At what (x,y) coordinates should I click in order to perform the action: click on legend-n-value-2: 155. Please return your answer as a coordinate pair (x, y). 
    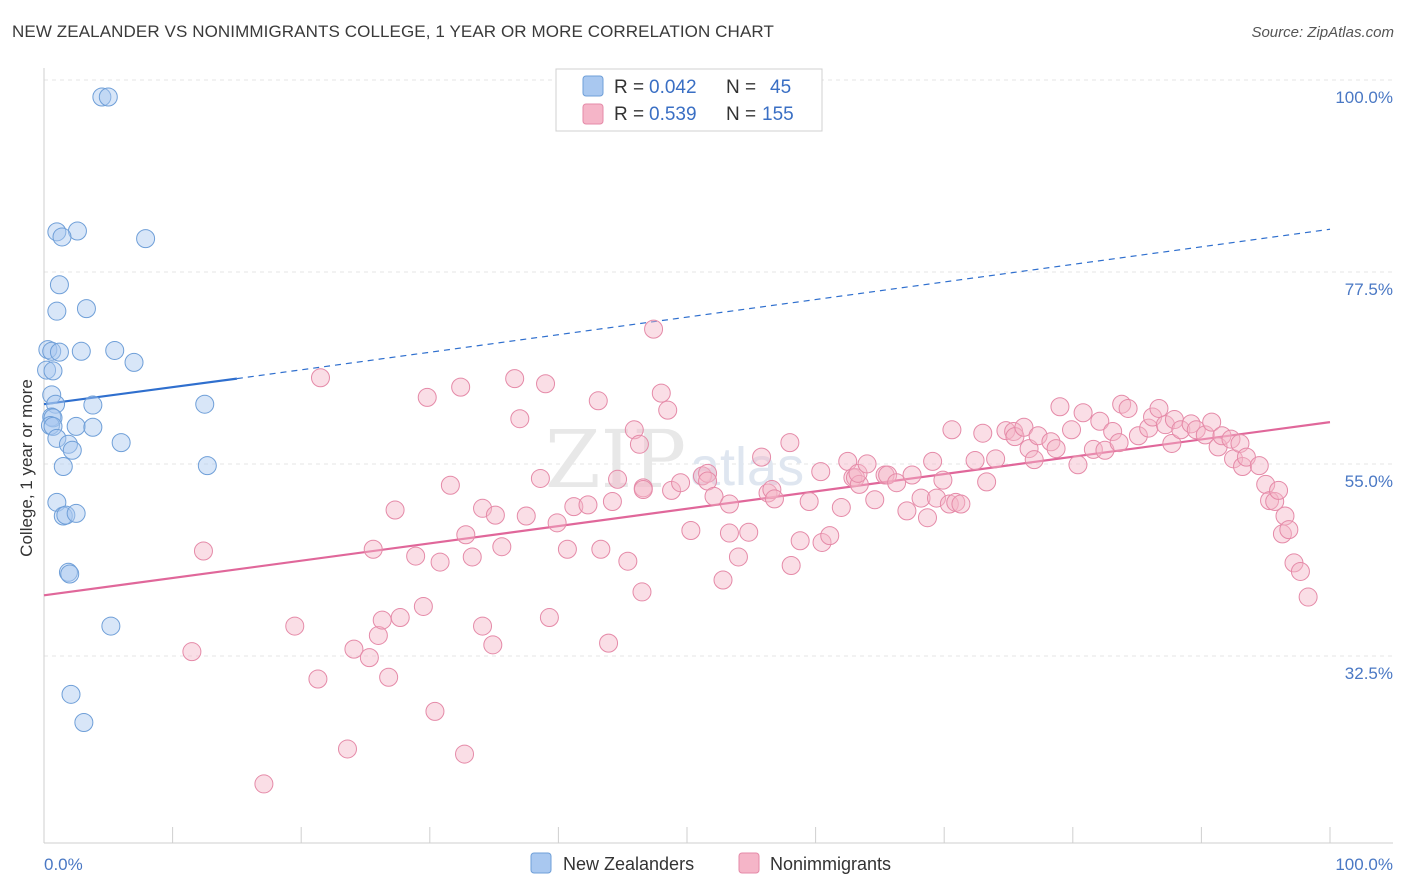
    Looking at the image, I should click on (778, 114).